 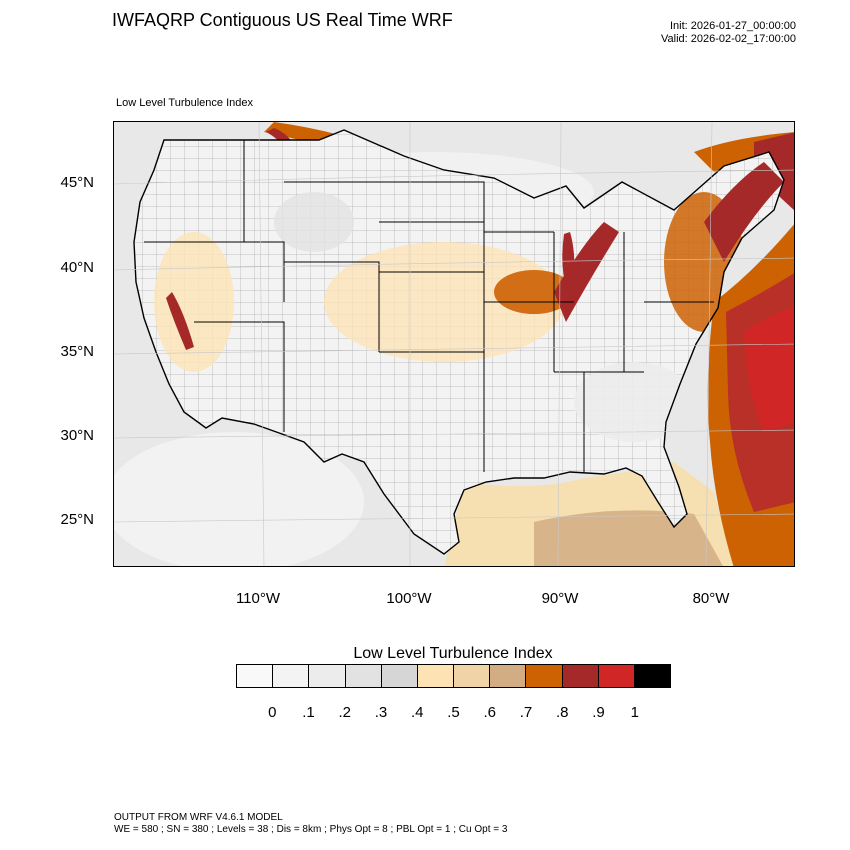 I want to click on lon-label-90: 90°W, so click(x=560, y=598).